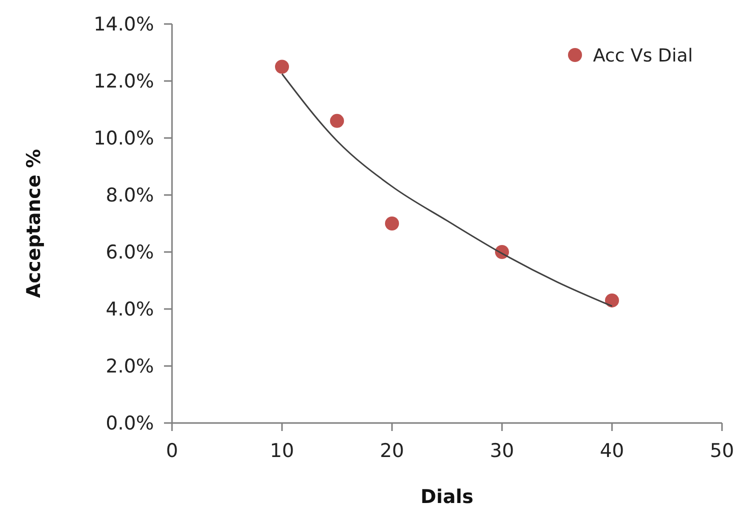  What do you see at coordinates (124, 139) in the screenshot?
I see `y-tick-label: 10.0%` at bounding box center [124, 139].